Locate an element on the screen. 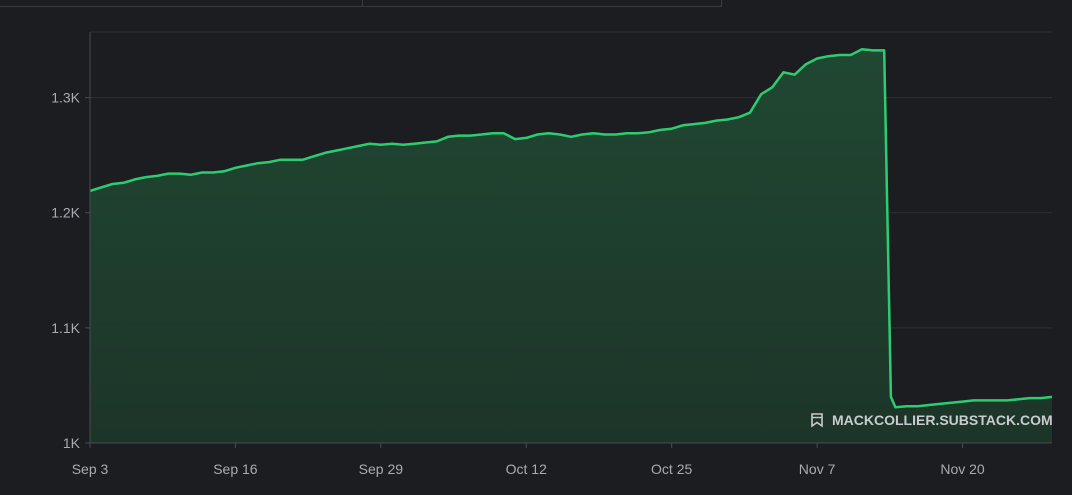 The height and width of the screenshot is (495, 1072). top-tab-strip is located at coordinates (536, 4).